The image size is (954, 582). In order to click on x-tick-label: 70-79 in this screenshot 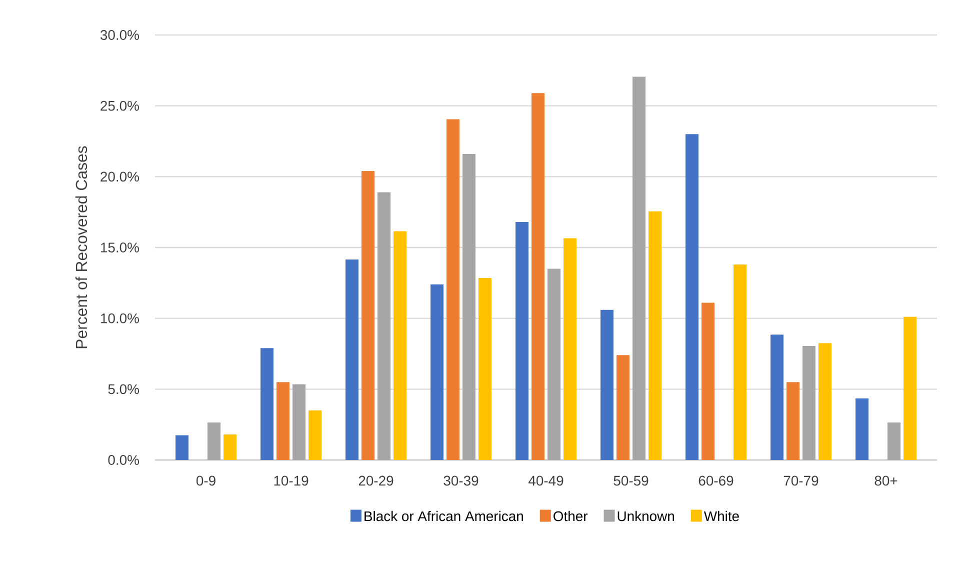, I will do `click(801, 481)`.